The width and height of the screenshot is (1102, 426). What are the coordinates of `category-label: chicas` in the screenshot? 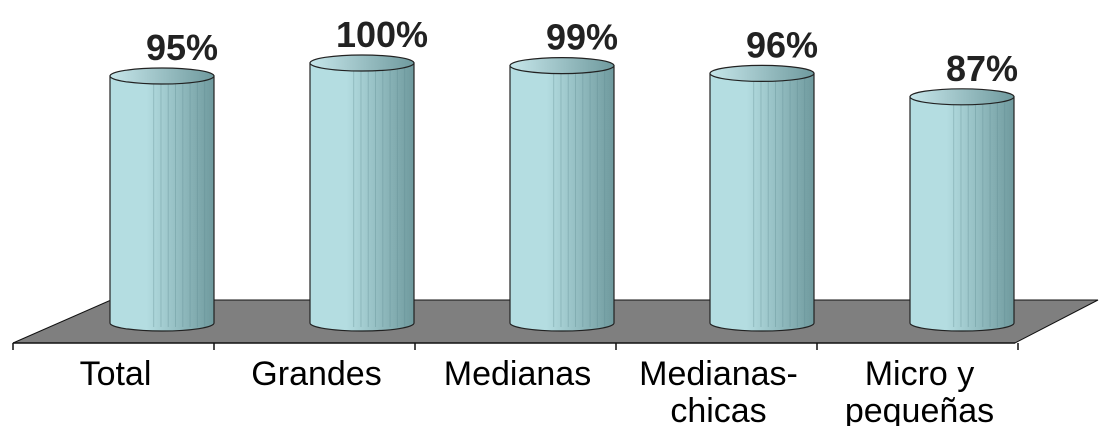 It's located at (718, 409).